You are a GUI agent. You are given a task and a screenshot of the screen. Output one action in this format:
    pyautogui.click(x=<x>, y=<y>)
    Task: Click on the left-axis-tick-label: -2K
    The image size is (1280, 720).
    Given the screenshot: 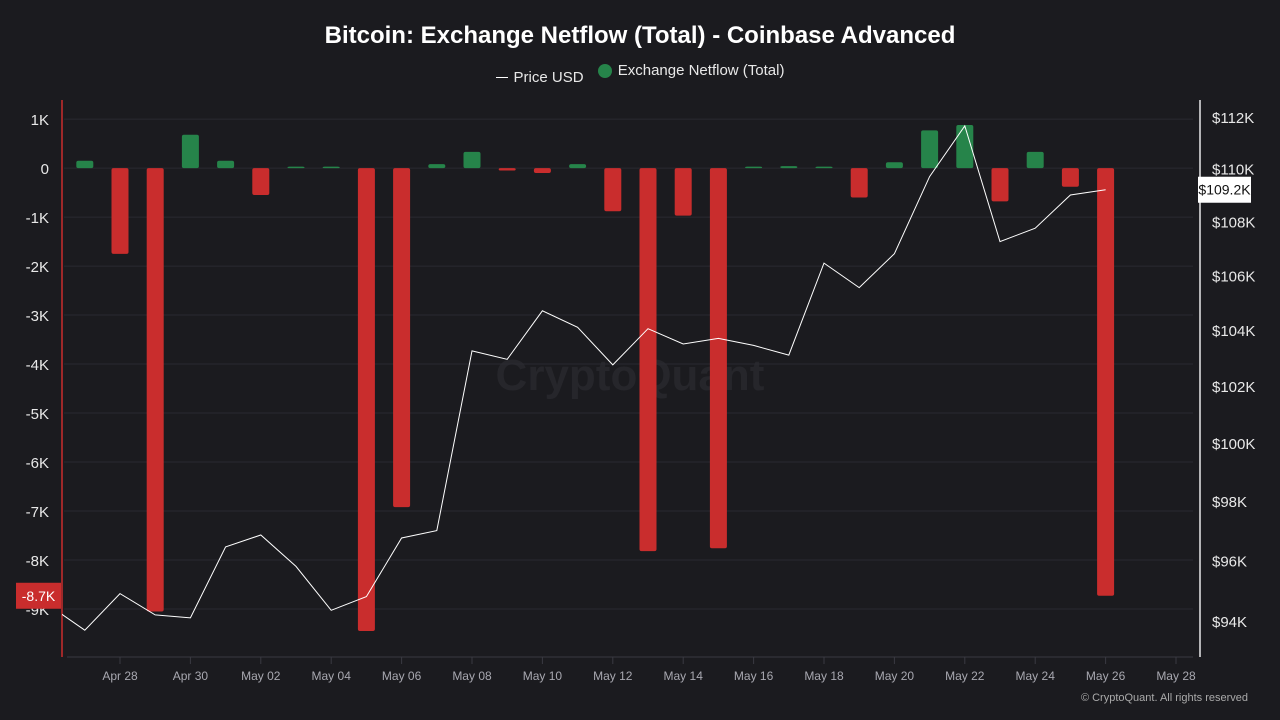 What is the action you would take?
    pyautogui.click(x=37, y=267)
    